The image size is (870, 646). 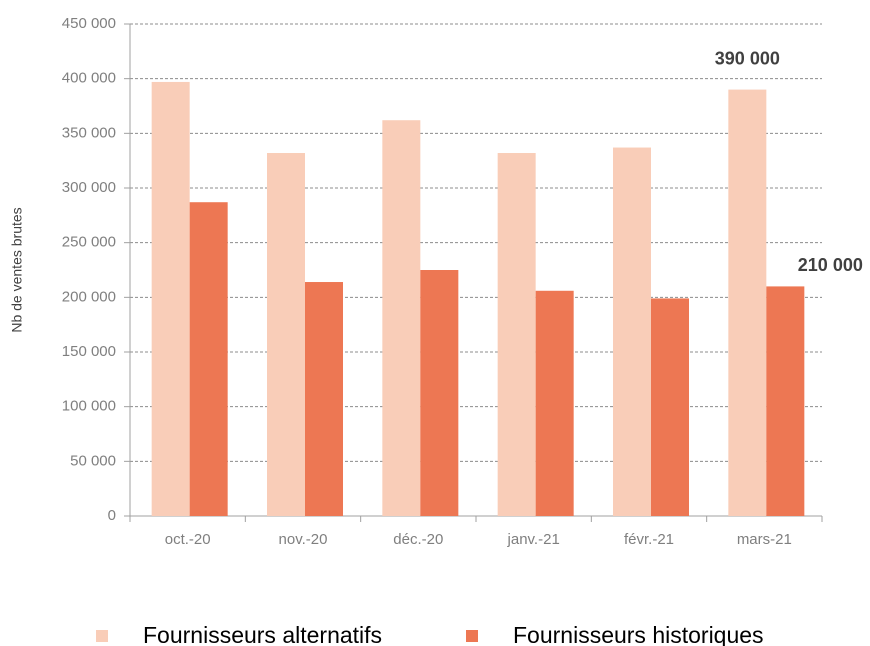 What do you see at coordinates (262, 634) in the screenshot?
I see `legend-label: Fournisseurs alternatifs` at bounding box center [262, 634].